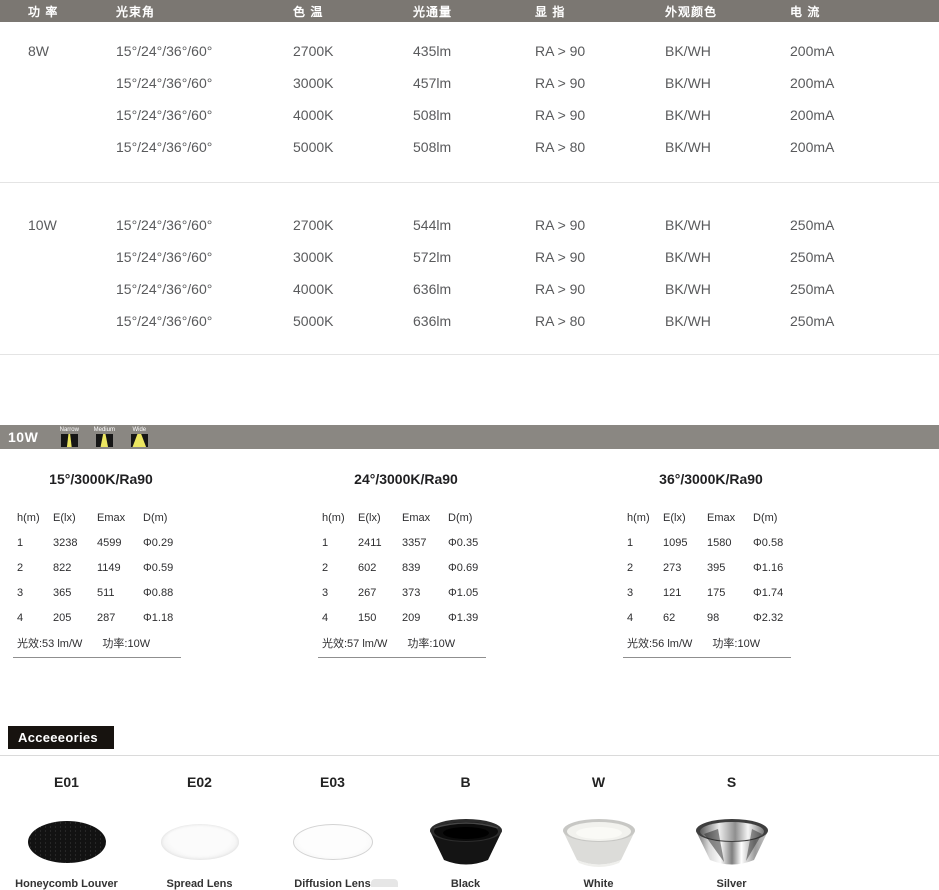 The image size is (939, 890). What do you see at coordinates (101, 479) in the screenshot?
I see `photometry-table-title: 15°/3000K/Ra90` at bounding box center [101, 479].